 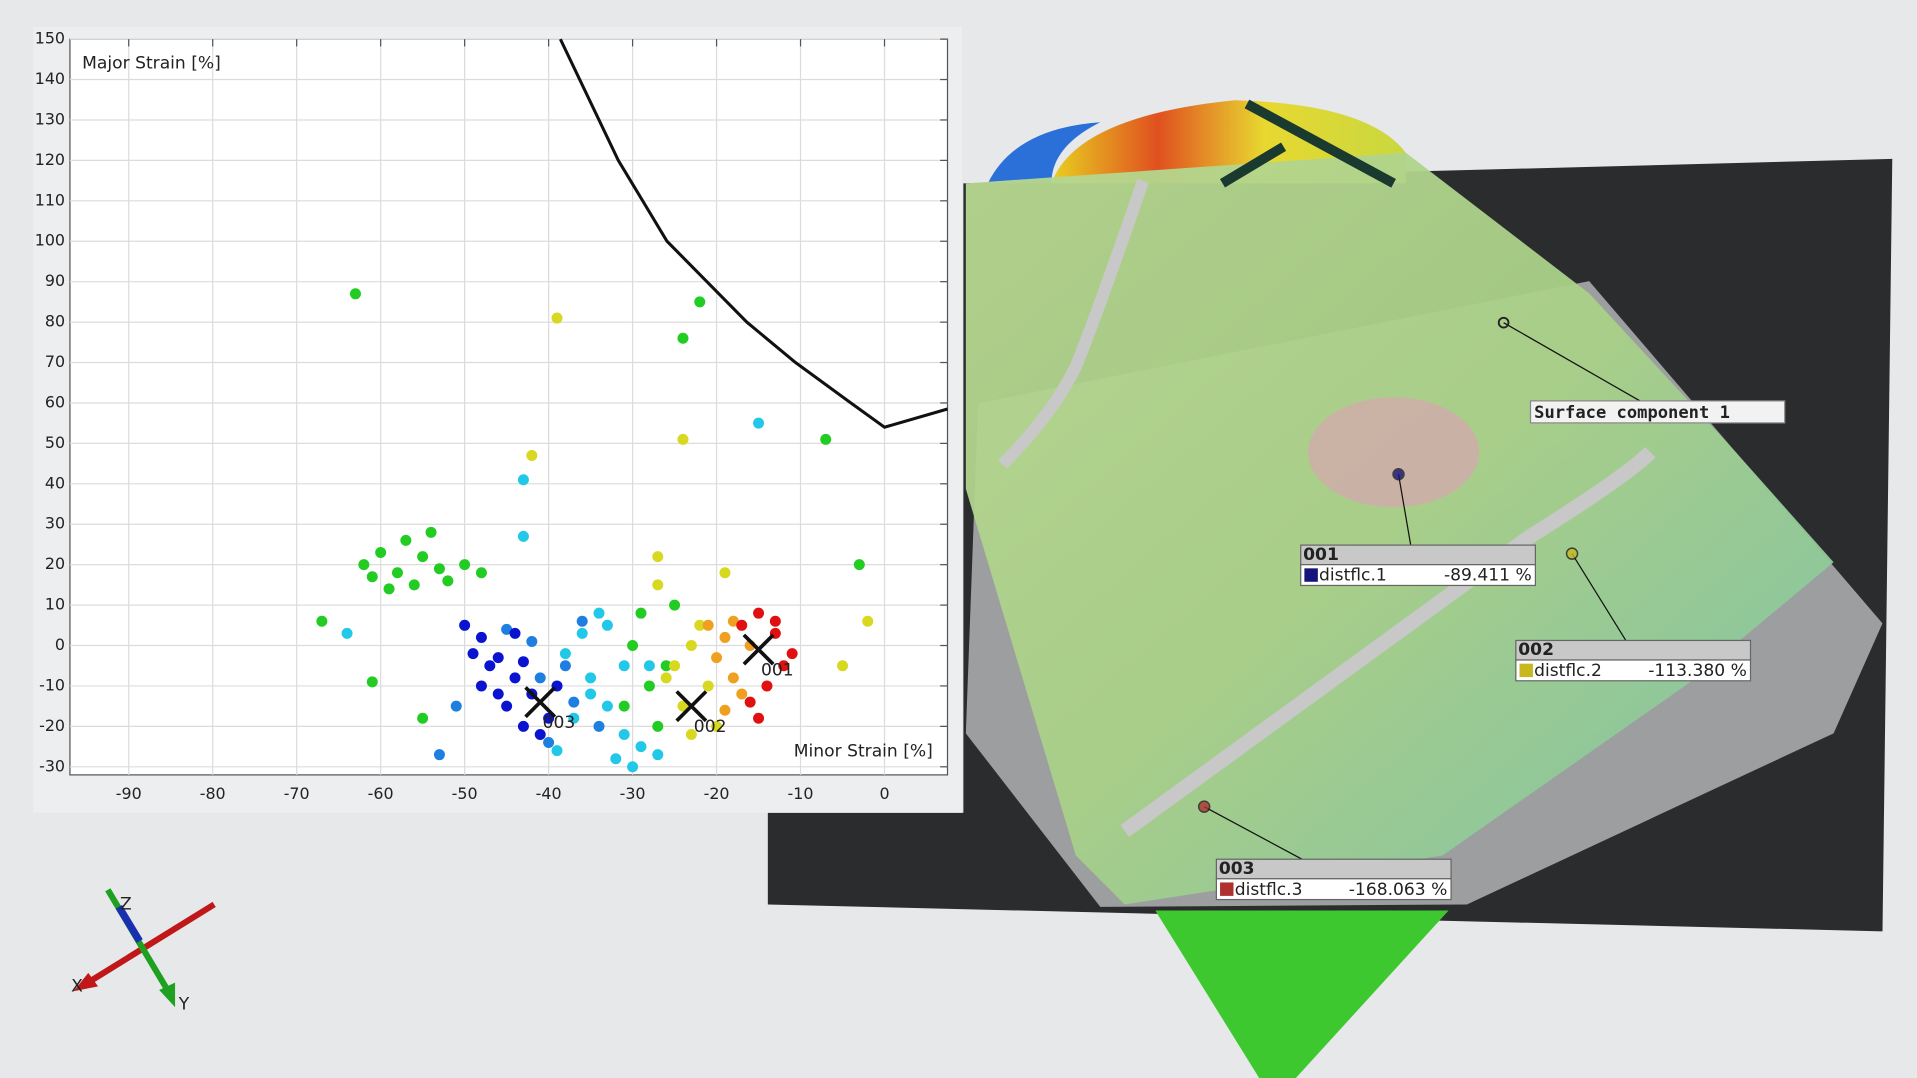 What do you see at coordinates (1394, 452) in the screenshot?
I see `strain-hotspot` at bounding box center [1394, 452].